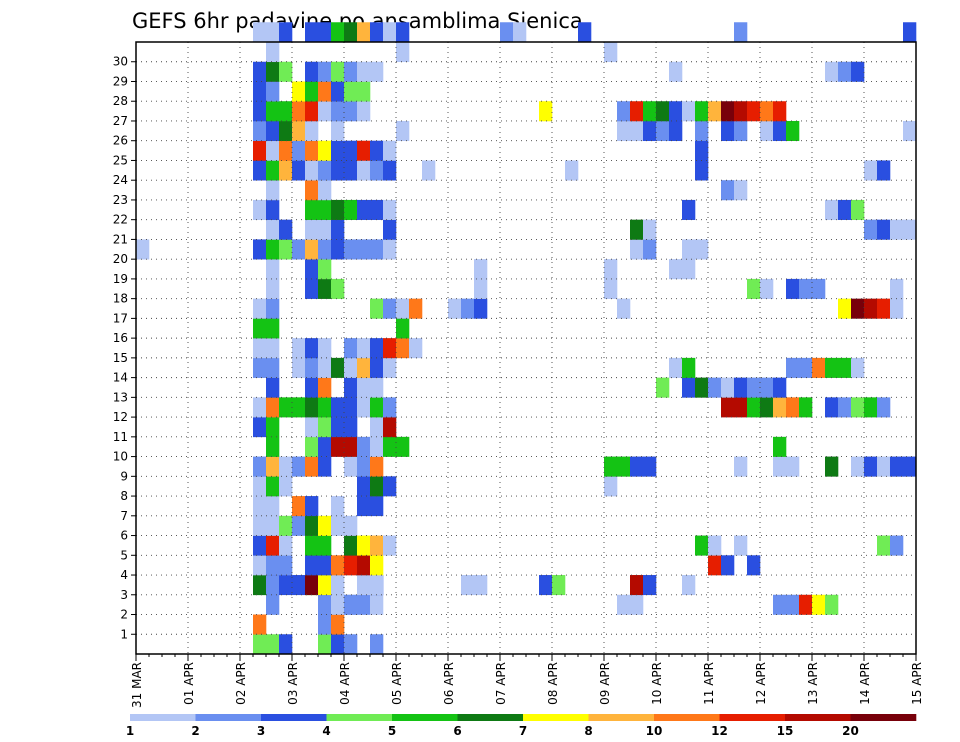 This screenshot has width=960, height=742. What do you see at coordinates (917, 683) in the screenshot?
I see `x-tick-label: 15 APR` at bounding box center [917, 683].